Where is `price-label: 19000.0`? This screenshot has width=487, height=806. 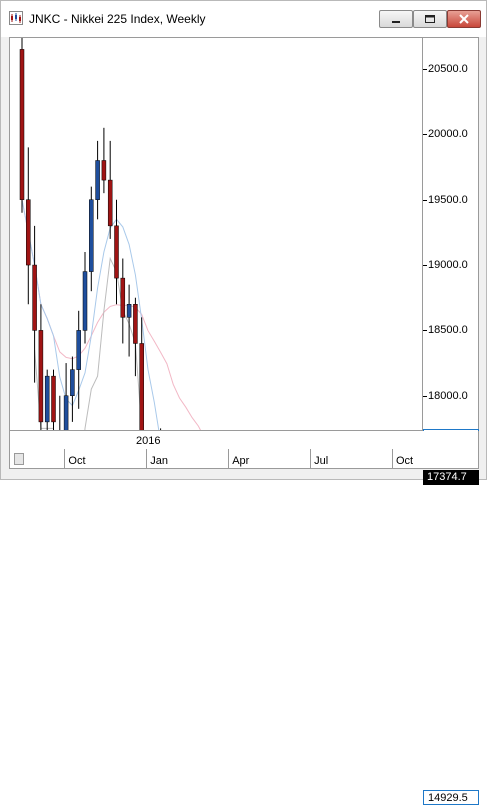
price-label: 19000.0 is located at coordinates (448, 265).